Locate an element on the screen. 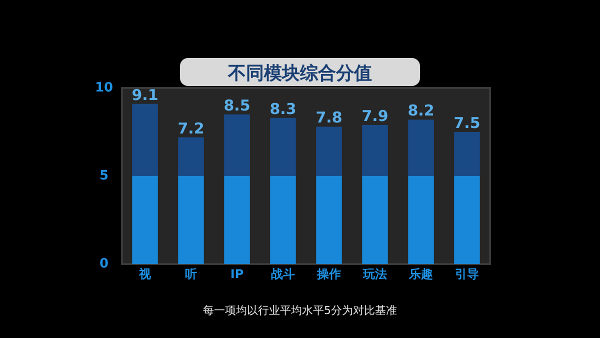 Image resolution: width=600 pixels, height=338 pixels. x-tick-label: 听 is located at coordinates (191, 274).